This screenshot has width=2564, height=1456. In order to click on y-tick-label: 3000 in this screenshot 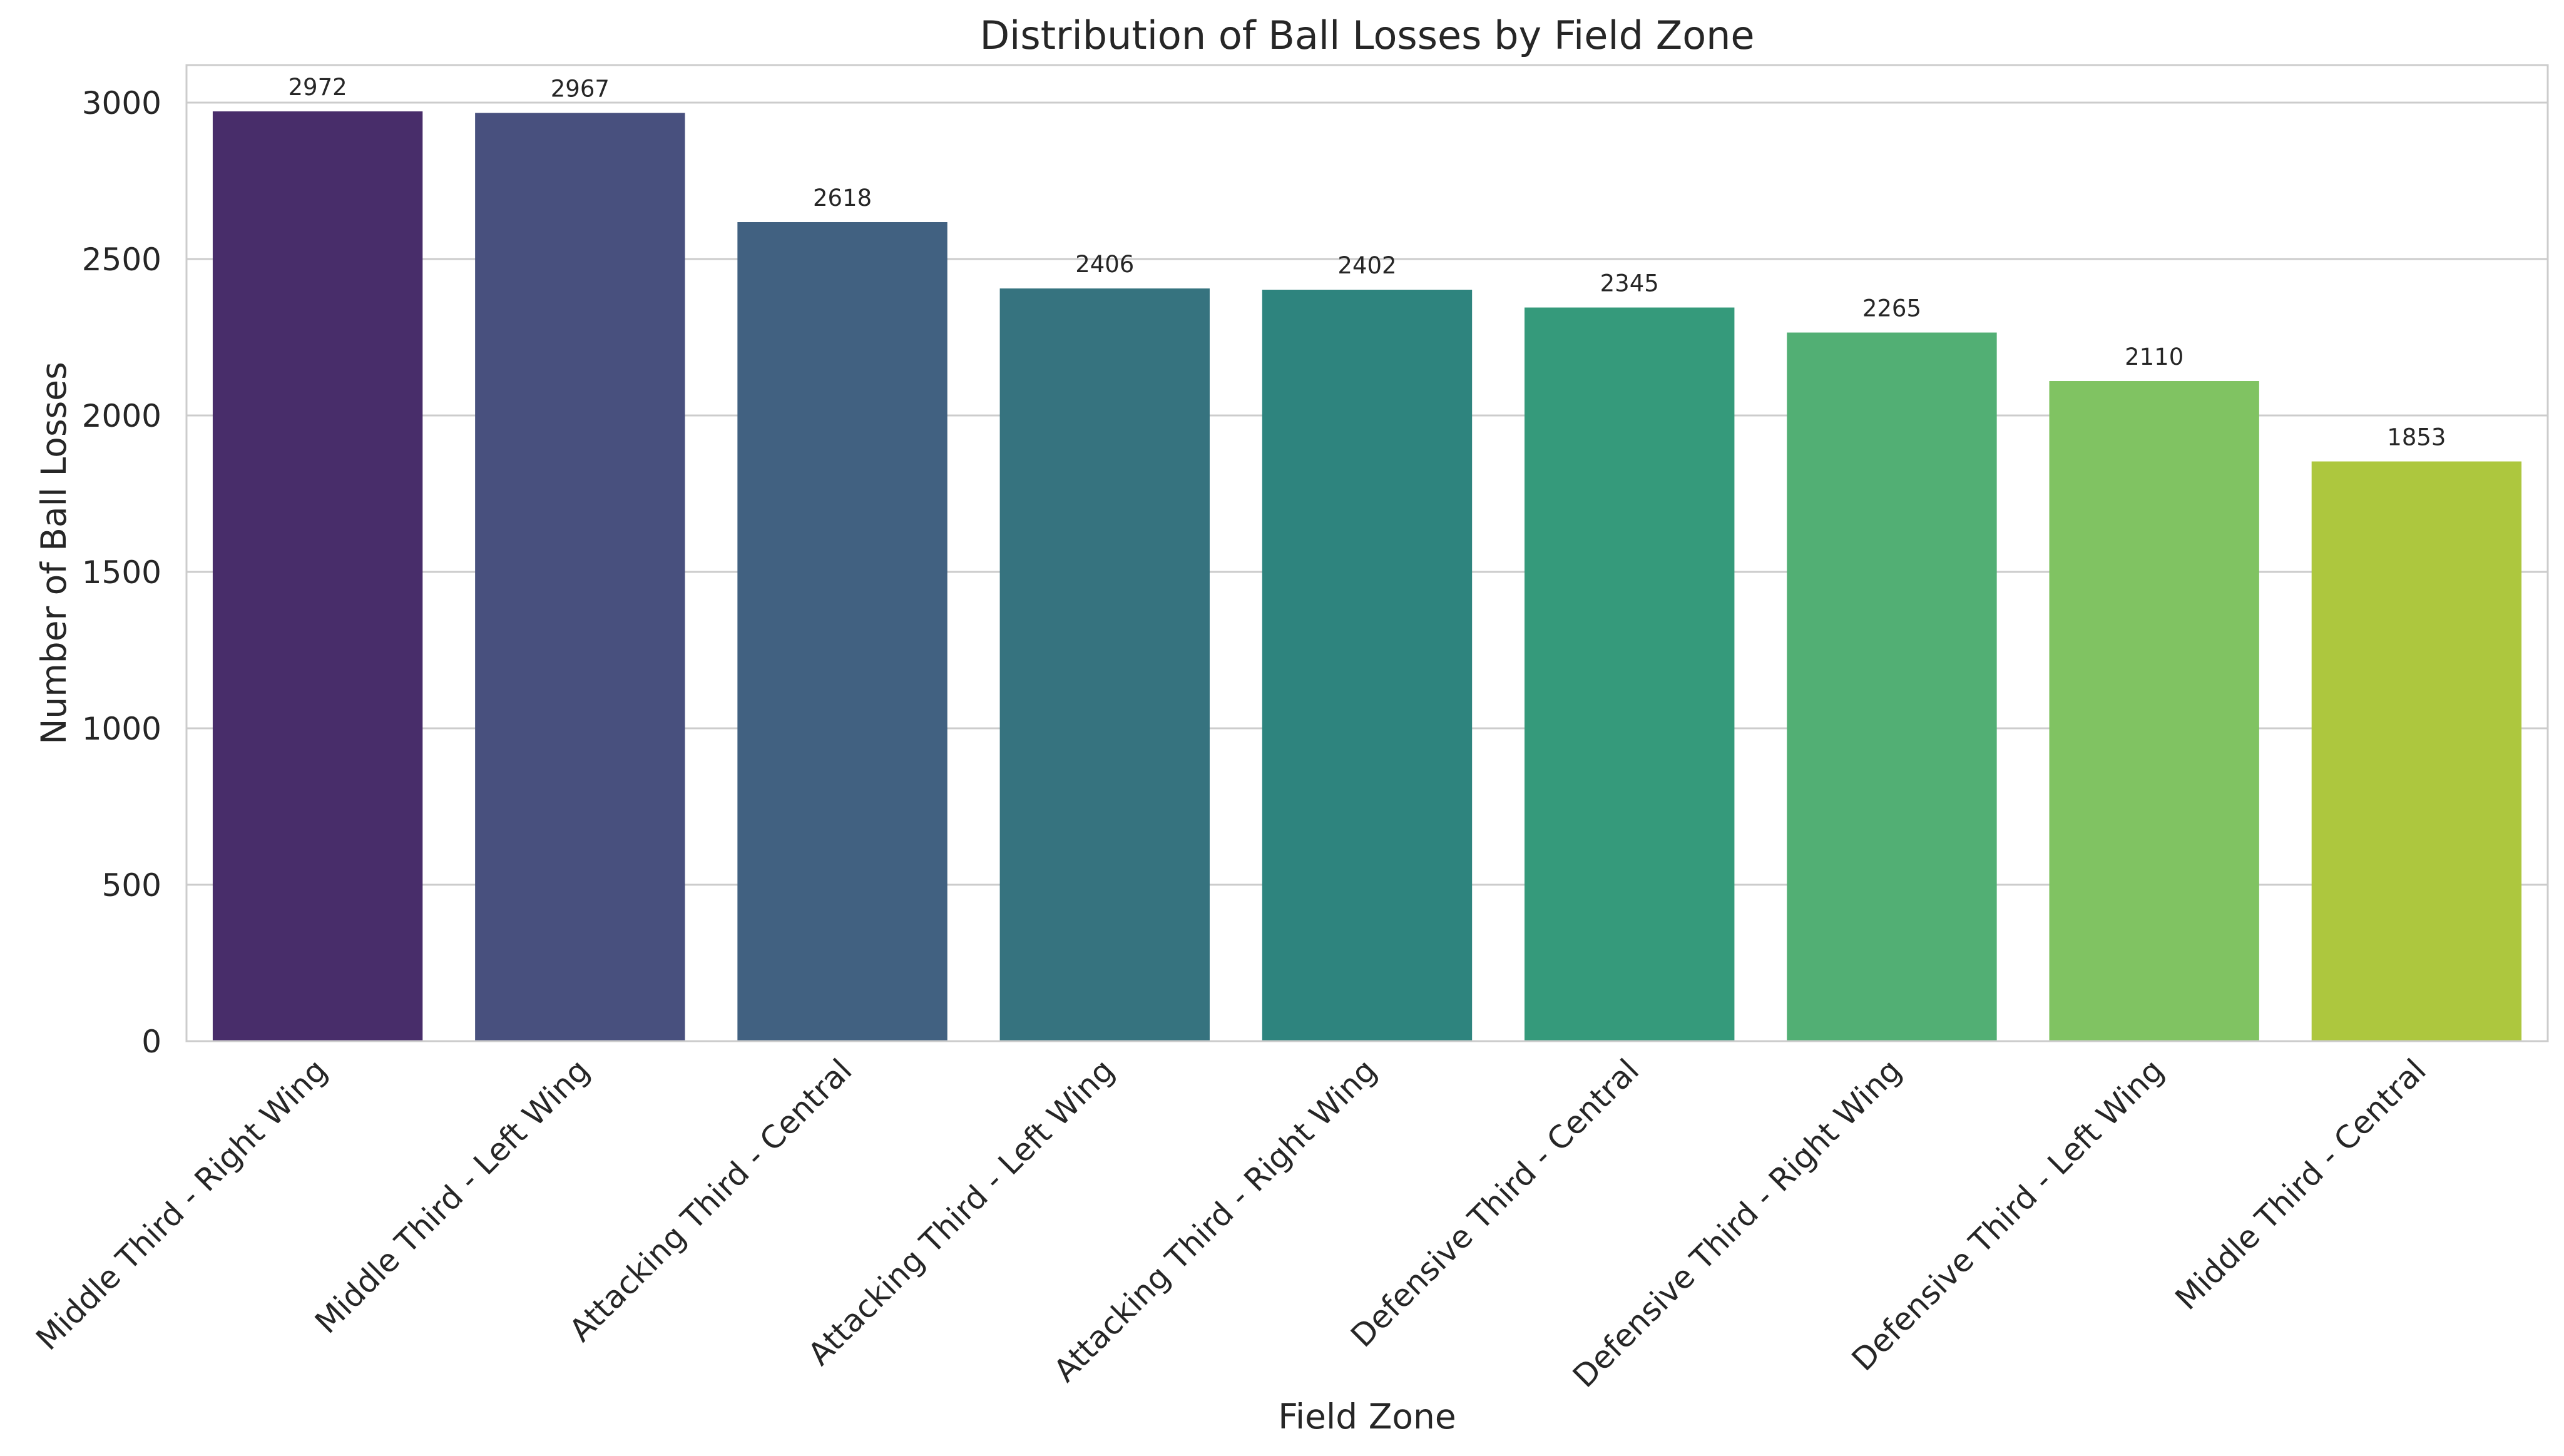, I will do `click(122, 103)`.